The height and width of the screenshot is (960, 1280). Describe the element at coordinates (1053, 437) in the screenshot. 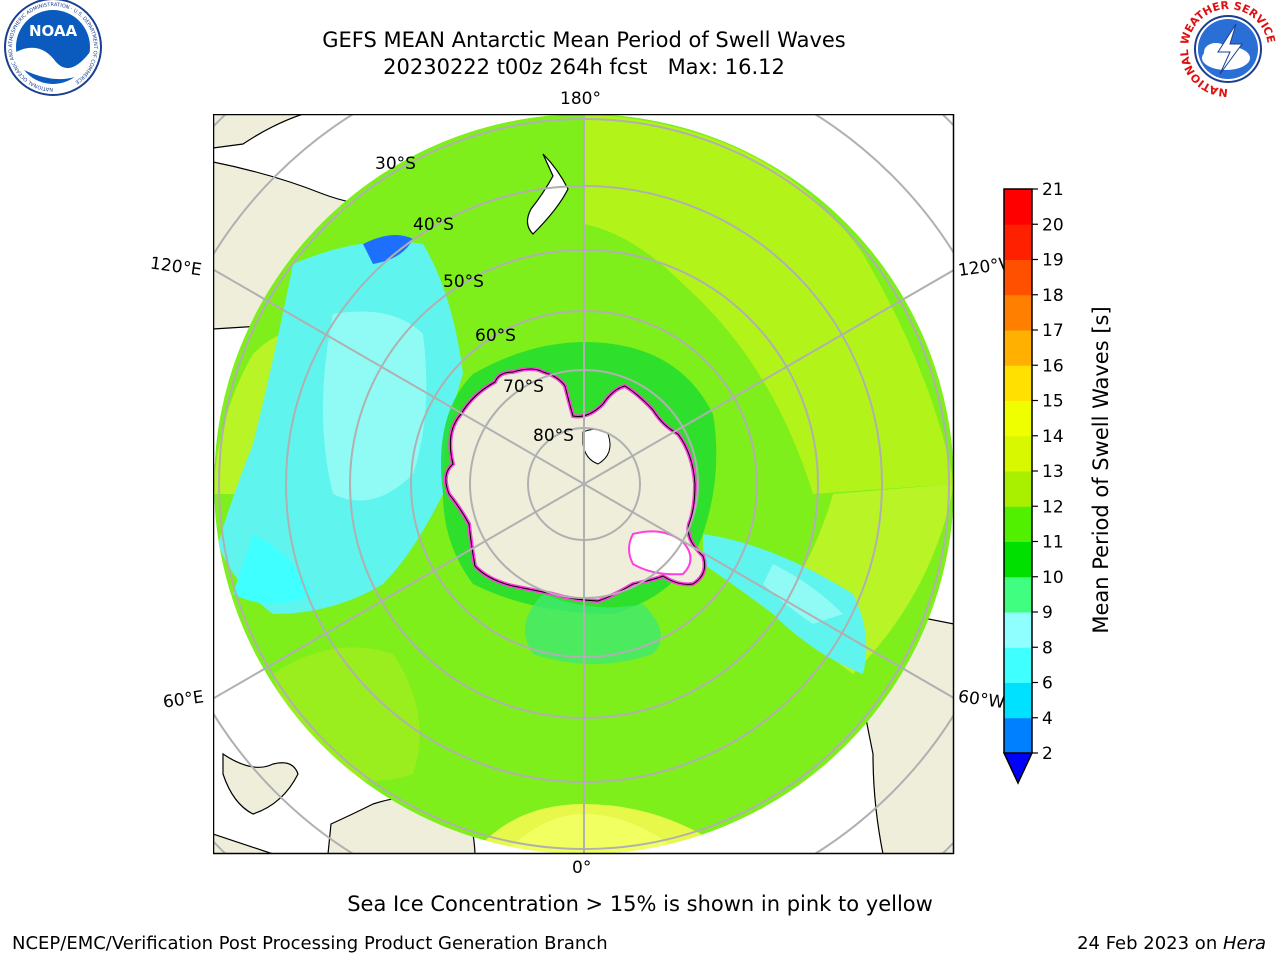

I see `colorbar-tick-label: 14` at that location.